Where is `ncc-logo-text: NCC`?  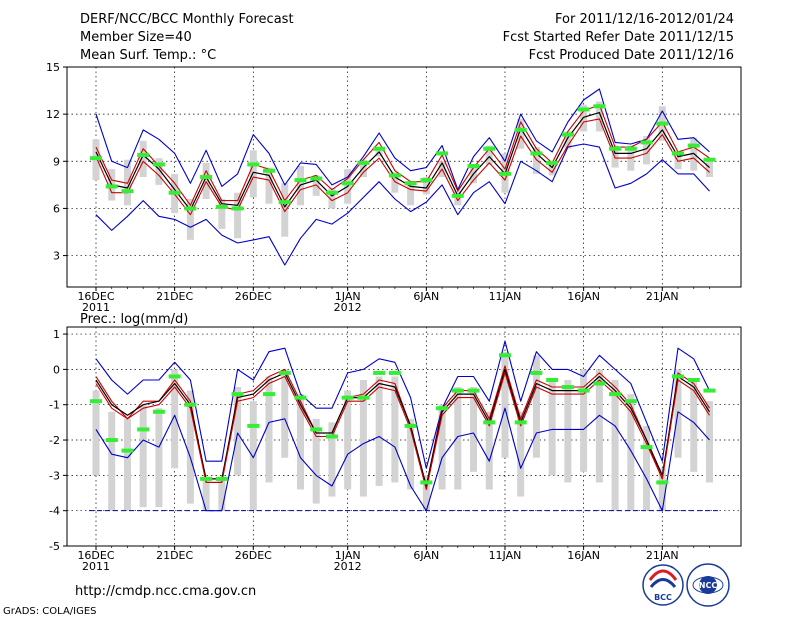 ncc-logo-text: NCC is located at coordinates (708, 585).